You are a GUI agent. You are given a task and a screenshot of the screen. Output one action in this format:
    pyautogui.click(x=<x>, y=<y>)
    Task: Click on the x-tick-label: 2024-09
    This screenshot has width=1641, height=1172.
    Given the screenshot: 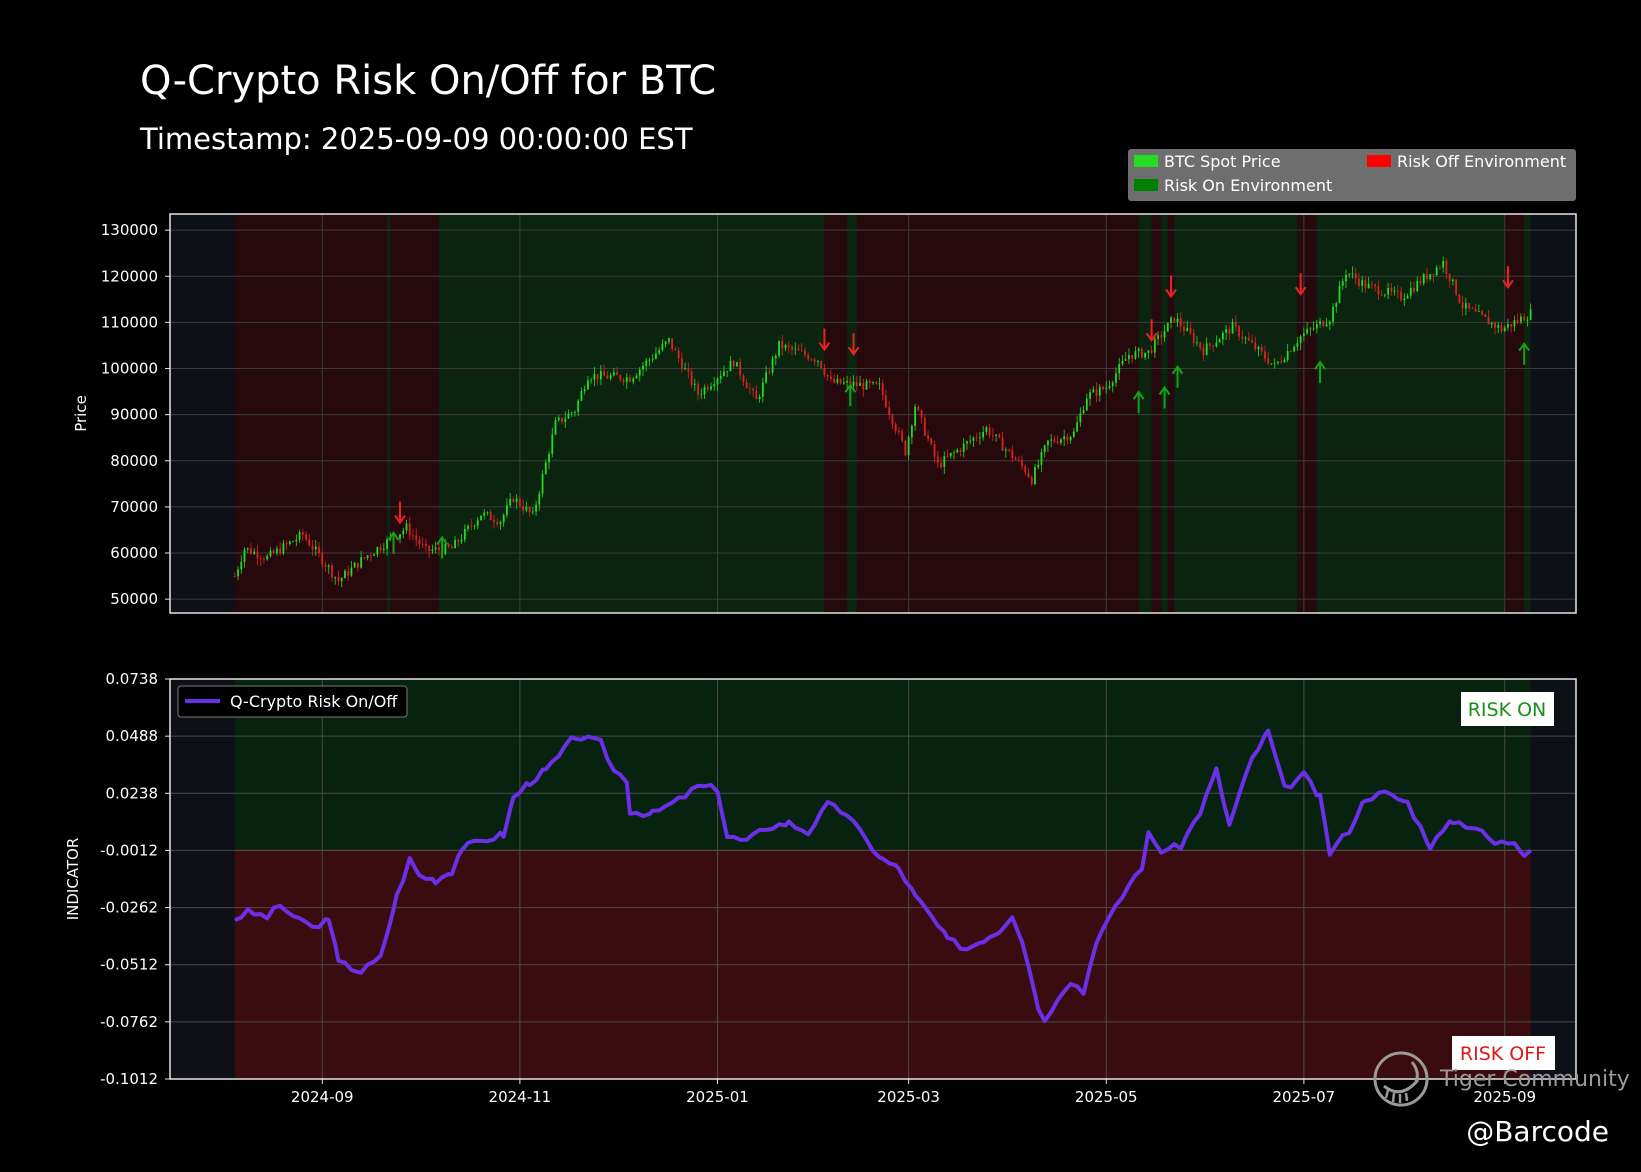 What is the action you would take?
    pyautogui.click(x=322, y=1097)
    